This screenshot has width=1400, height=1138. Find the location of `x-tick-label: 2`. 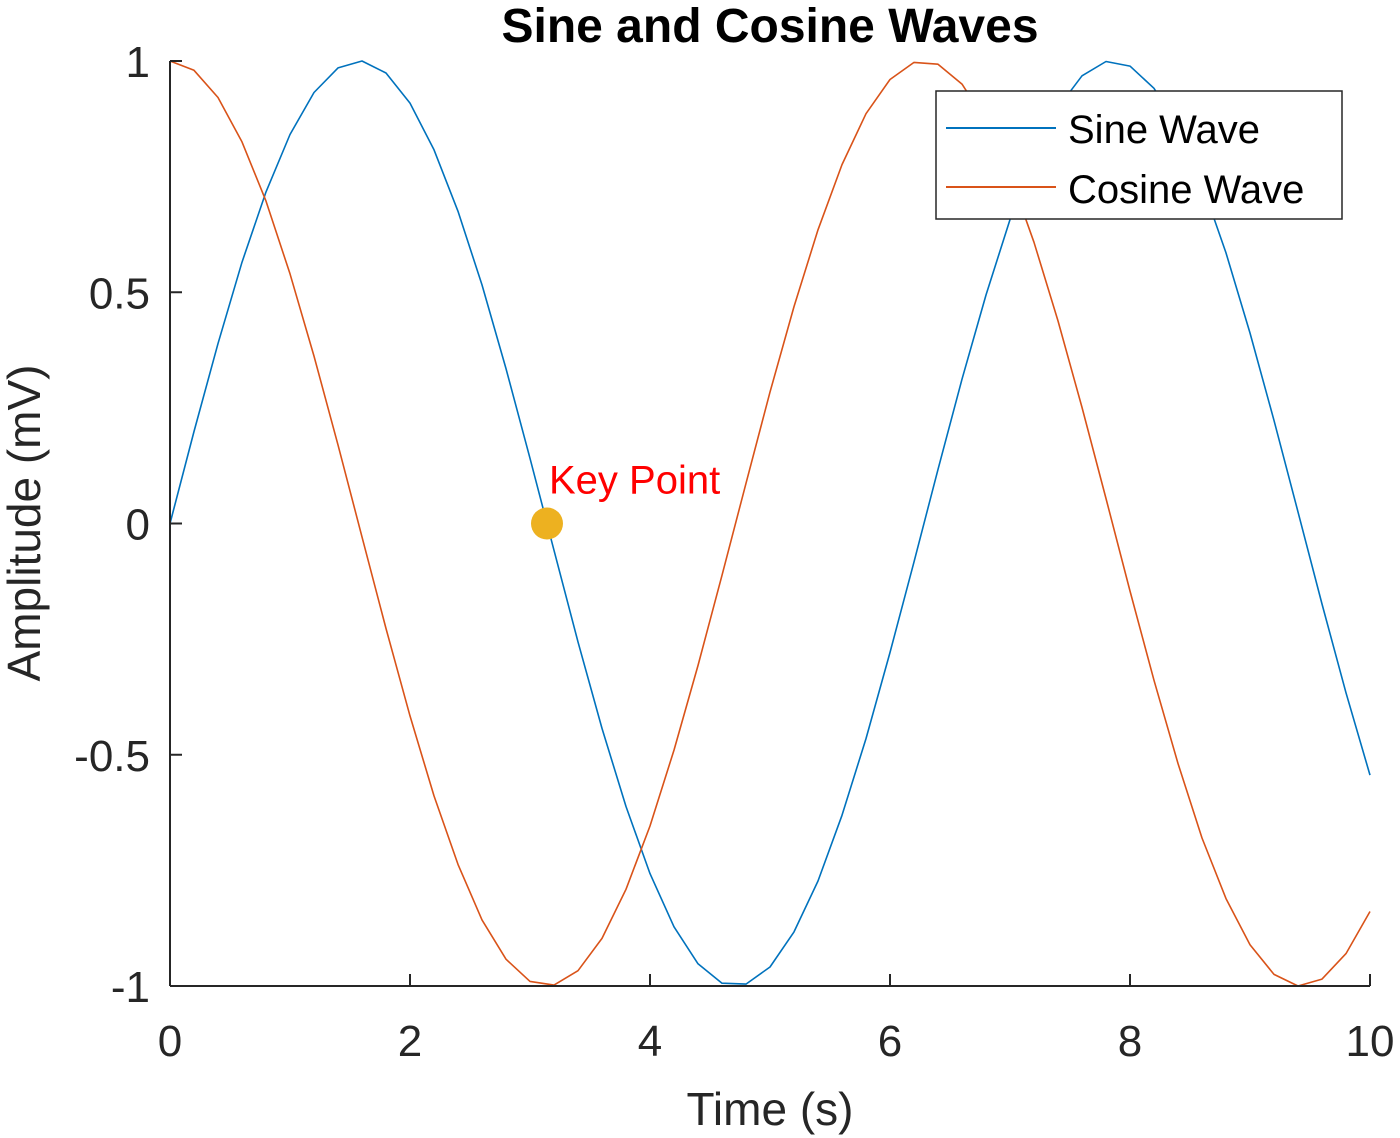

x-tick-label: 2 is located at coordinates (410, 1041).